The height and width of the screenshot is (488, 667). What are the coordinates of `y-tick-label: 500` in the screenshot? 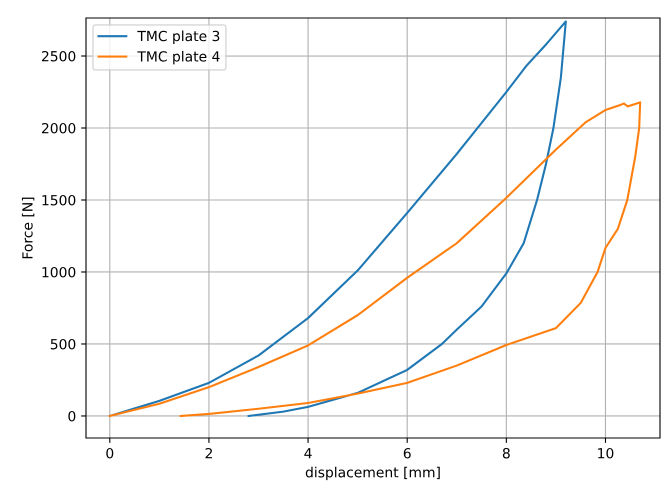 It's located at (63, 344).